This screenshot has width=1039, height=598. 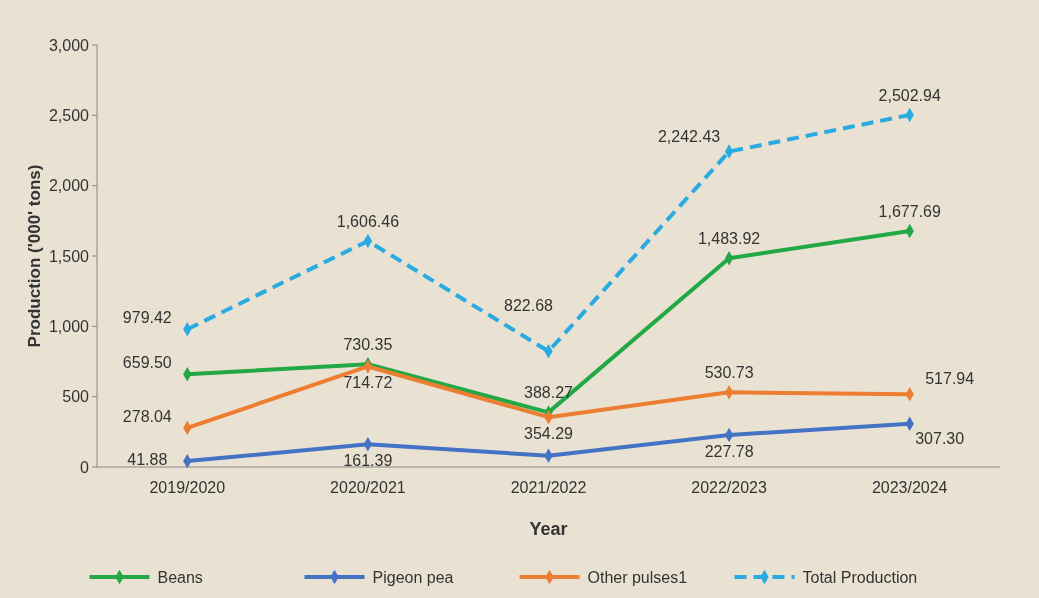 I want to click on y-tick-label: 2,000, so click(x=69, y=186).